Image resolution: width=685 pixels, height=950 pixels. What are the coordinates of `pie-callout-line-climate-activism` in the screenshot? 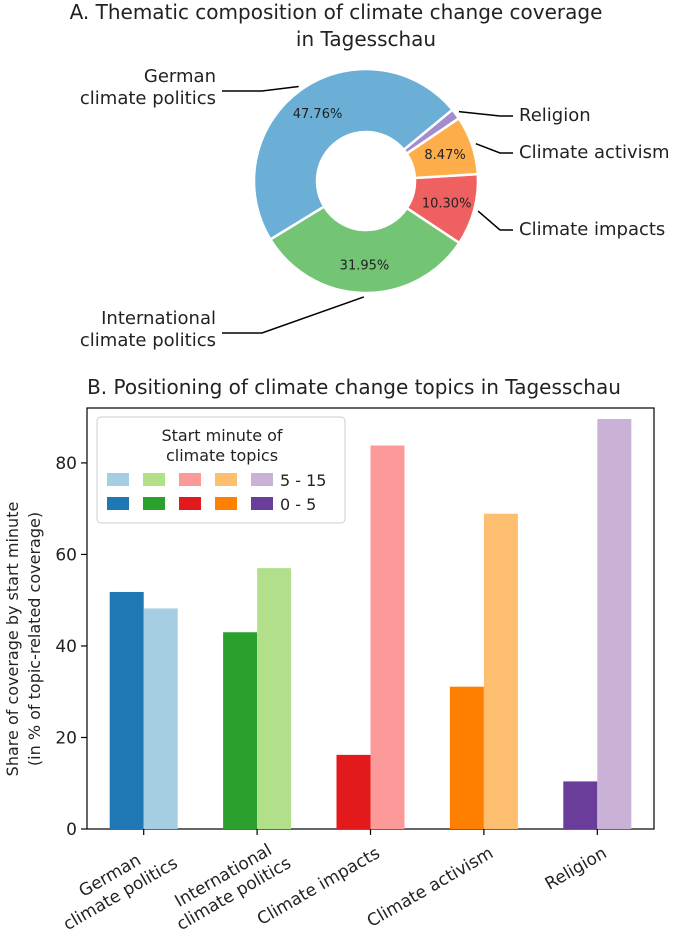 It's located at (494, 148).